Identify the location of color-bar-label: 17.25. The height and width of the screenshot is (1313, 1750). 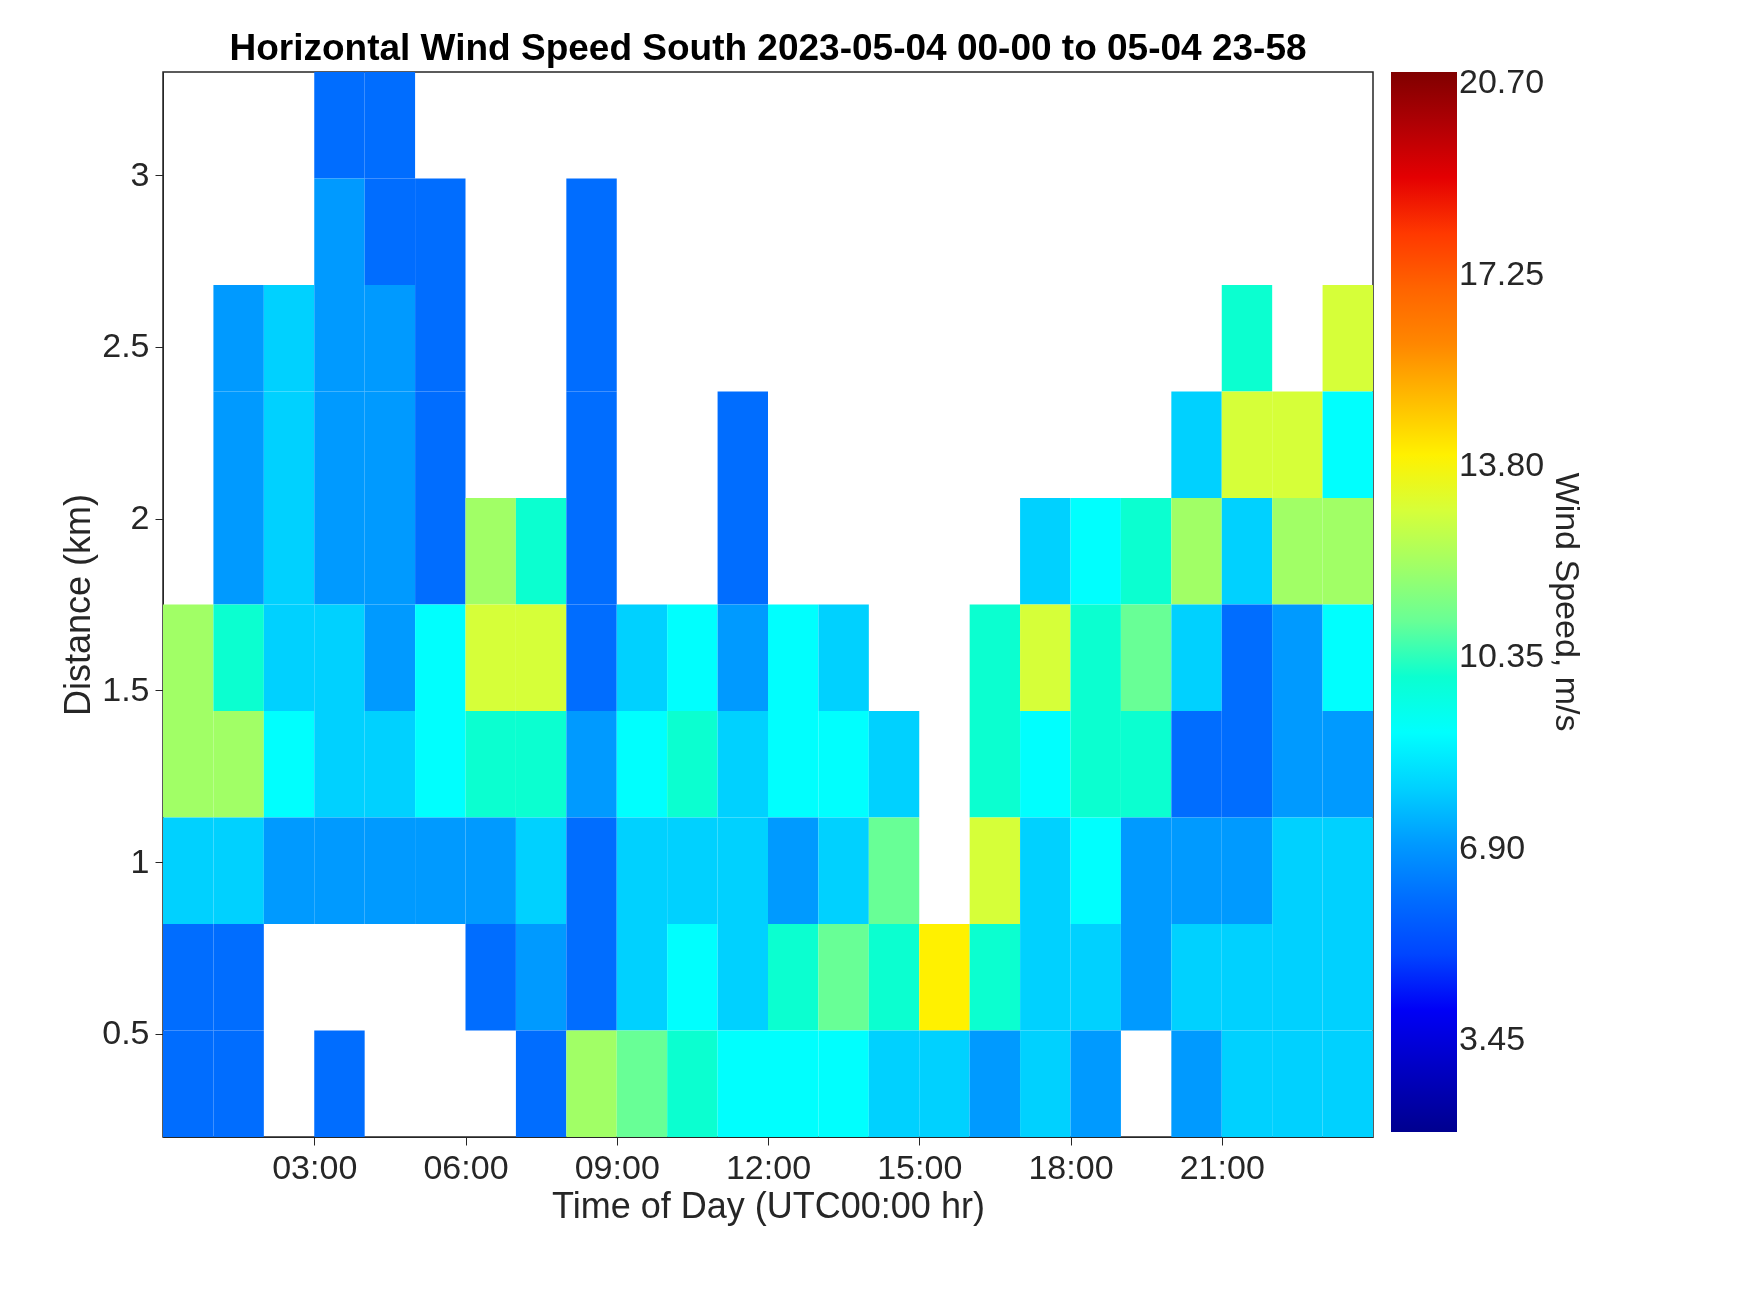
(1502, 272).